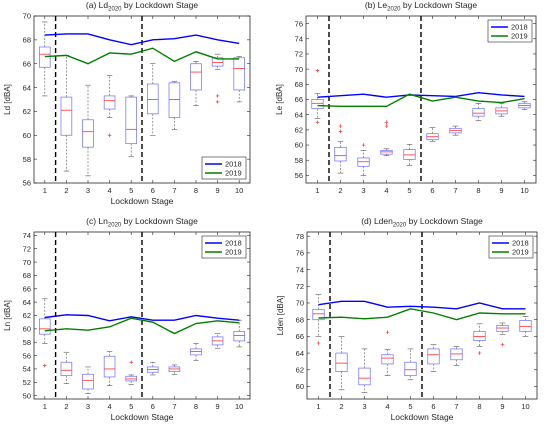  Describe the element at coordinates (27, 395) in the screenshot. I see `y-tick-label: 50` at that location.